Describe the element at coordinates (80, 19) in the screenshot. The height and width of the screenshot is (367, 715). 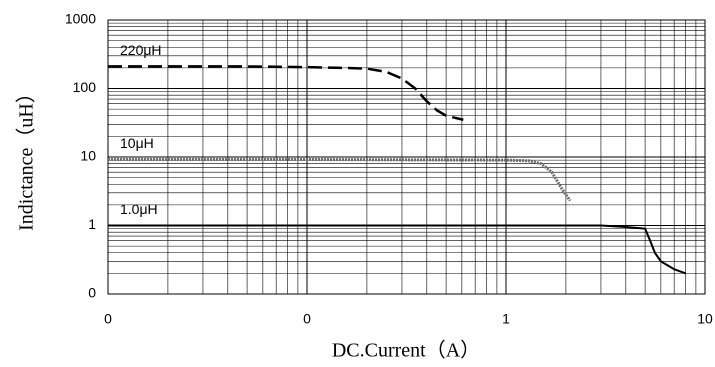
I see `y-tick-label: 1000` at that location.